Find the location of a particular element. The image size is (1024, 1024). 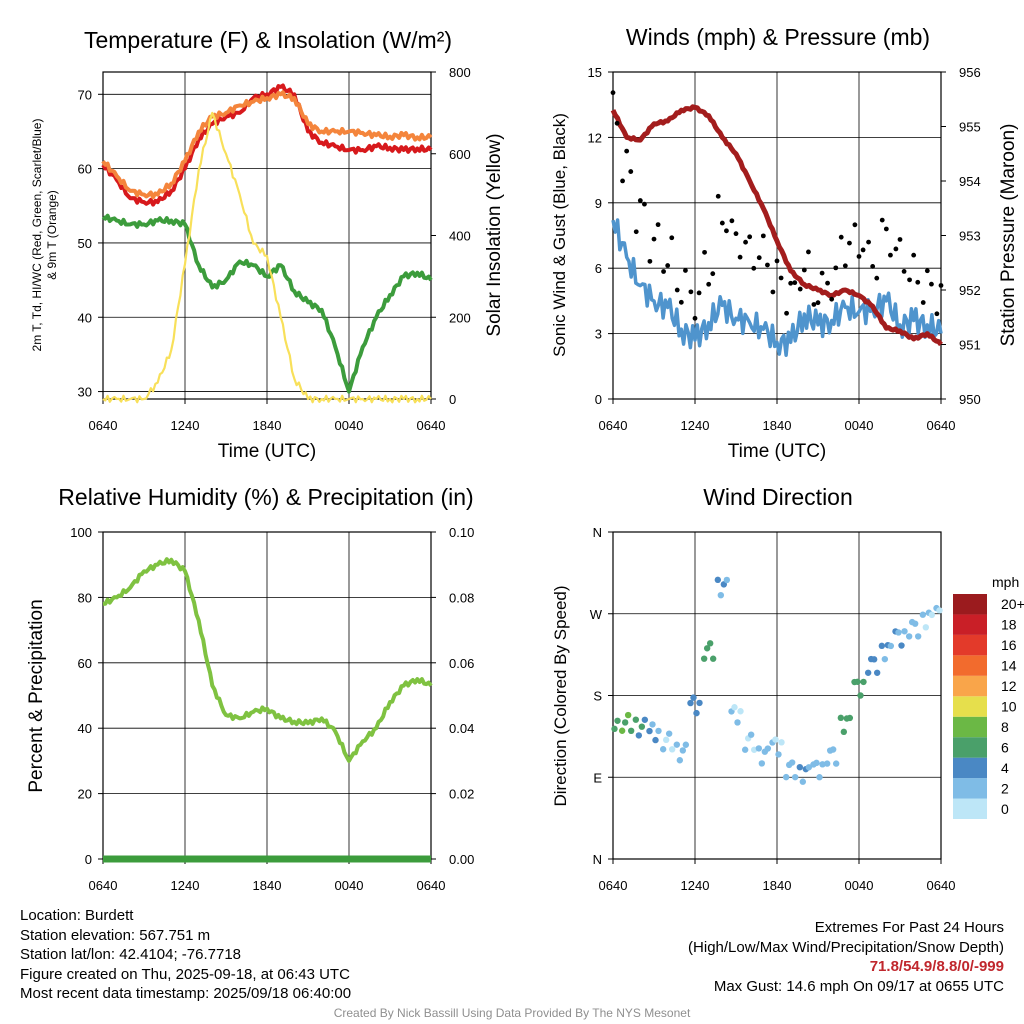

y-tick-label: 20 is located at coordinates (85, 794).